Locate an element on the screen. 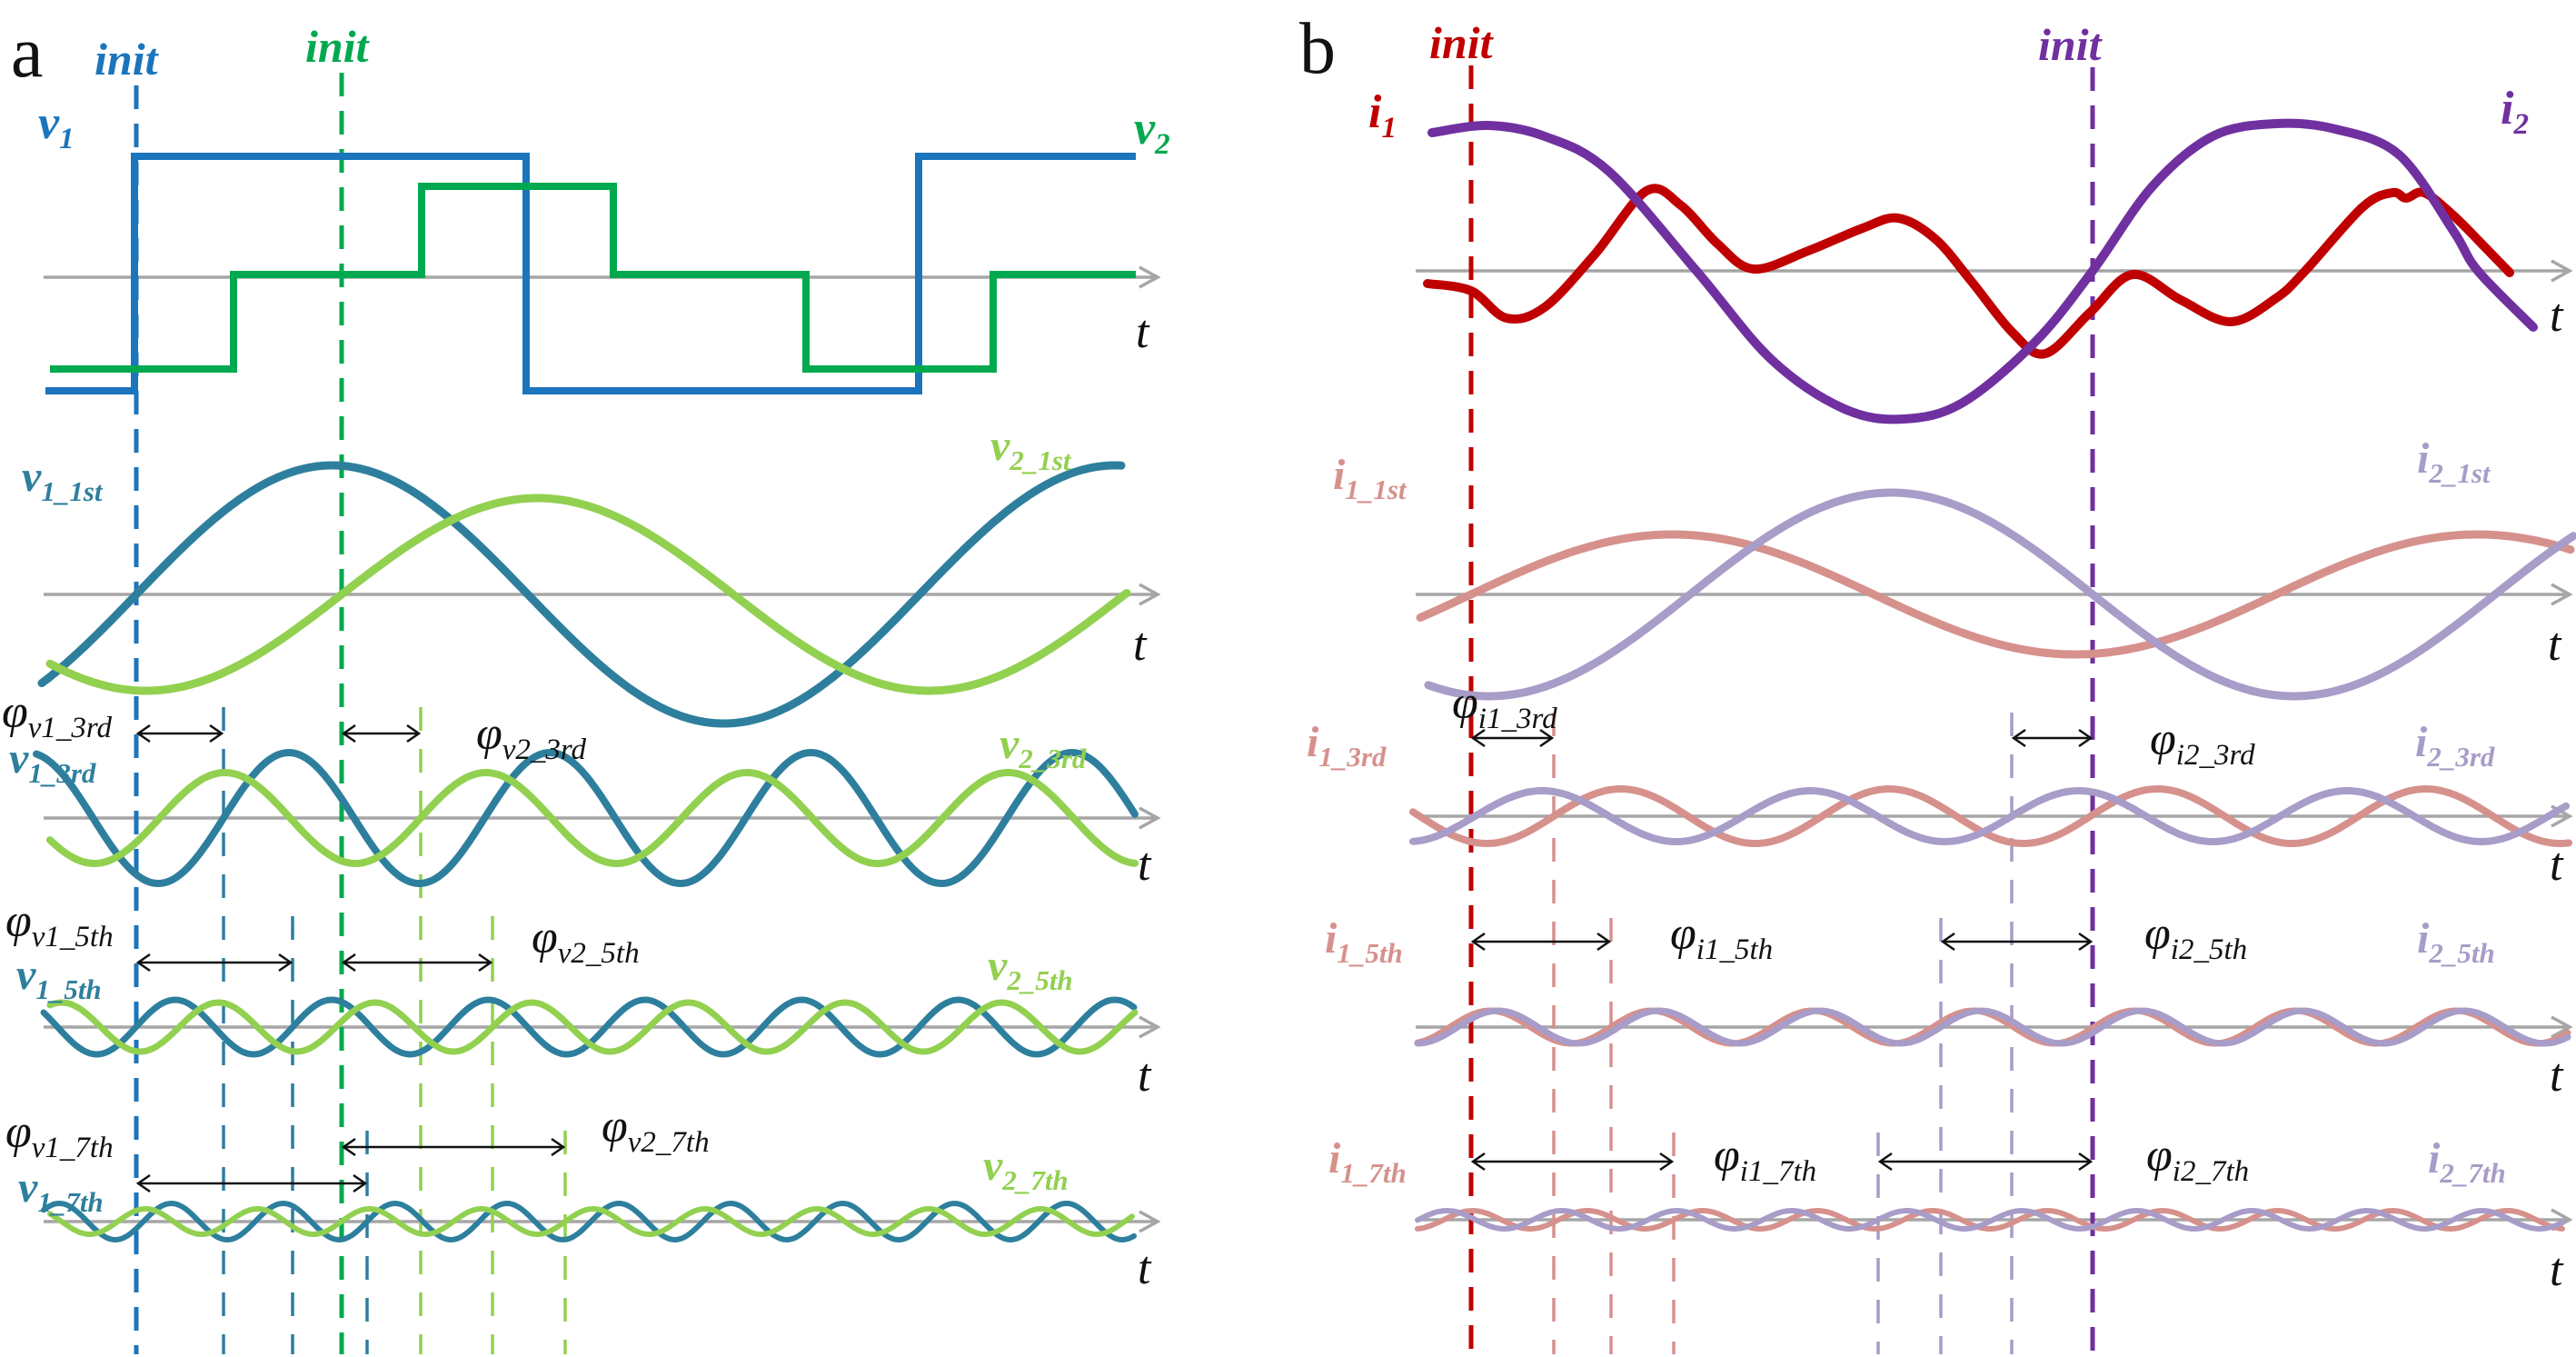  phase-label-phi-v2_5th: φv2_5th is located at coordinates (586, 941).